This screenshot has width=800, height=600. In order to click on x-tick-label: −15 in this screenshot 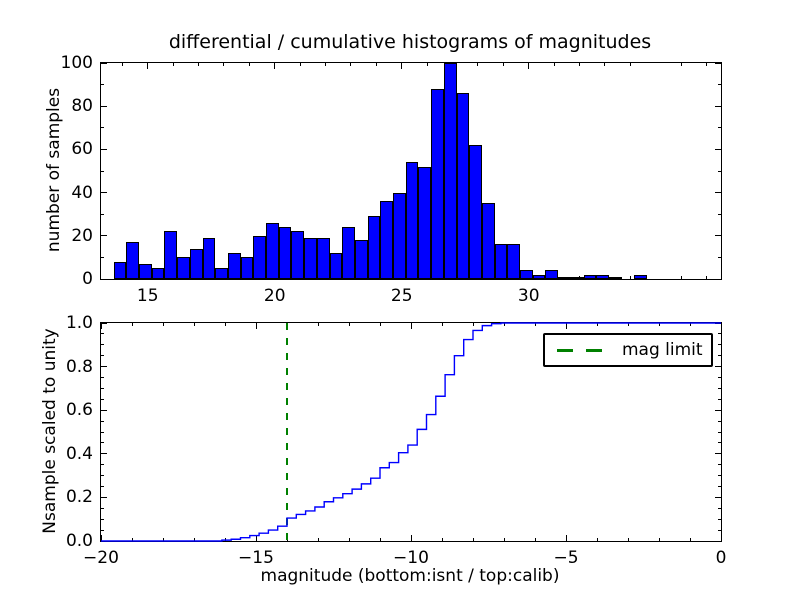, I will do `click(256, 558)`.